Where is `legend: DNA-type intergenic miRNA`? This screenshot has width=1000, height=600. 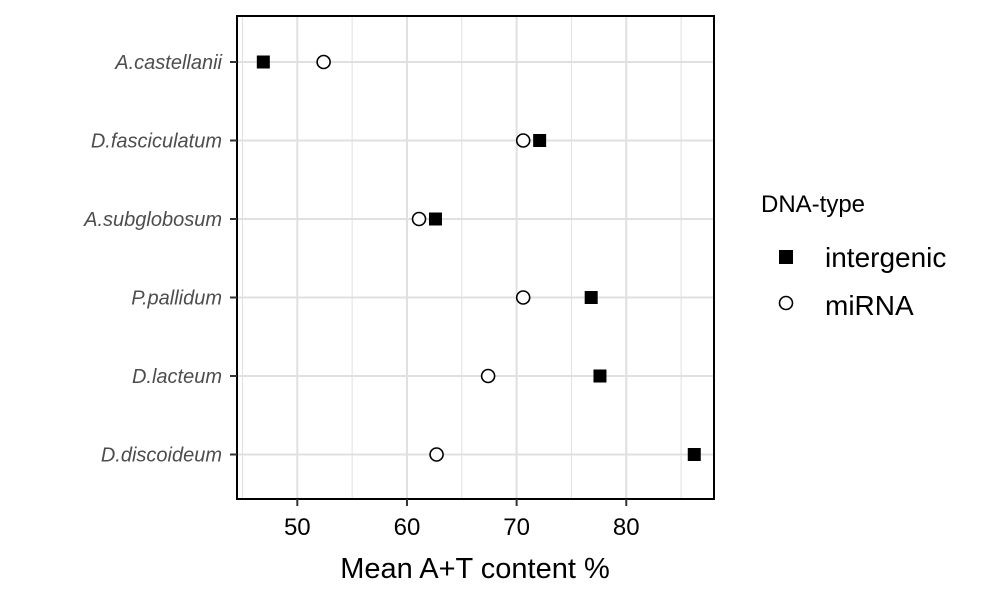 legend: DNA-type intergenic miRNA is located at coordinates (853, 256).